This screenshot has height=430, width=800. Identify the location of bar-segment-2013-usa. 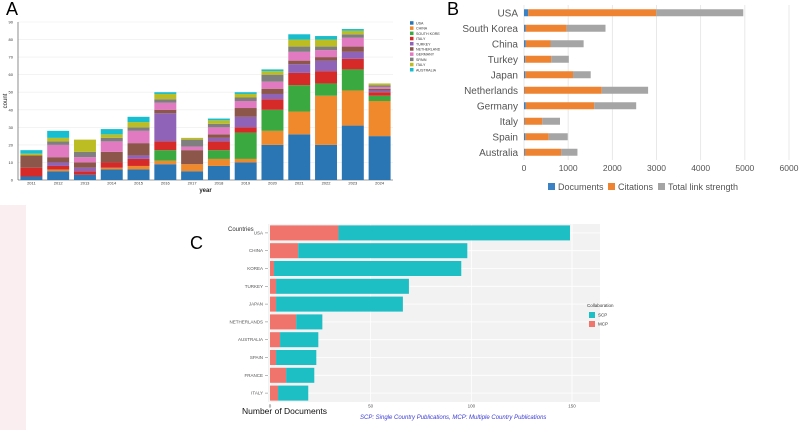
(84, 177).